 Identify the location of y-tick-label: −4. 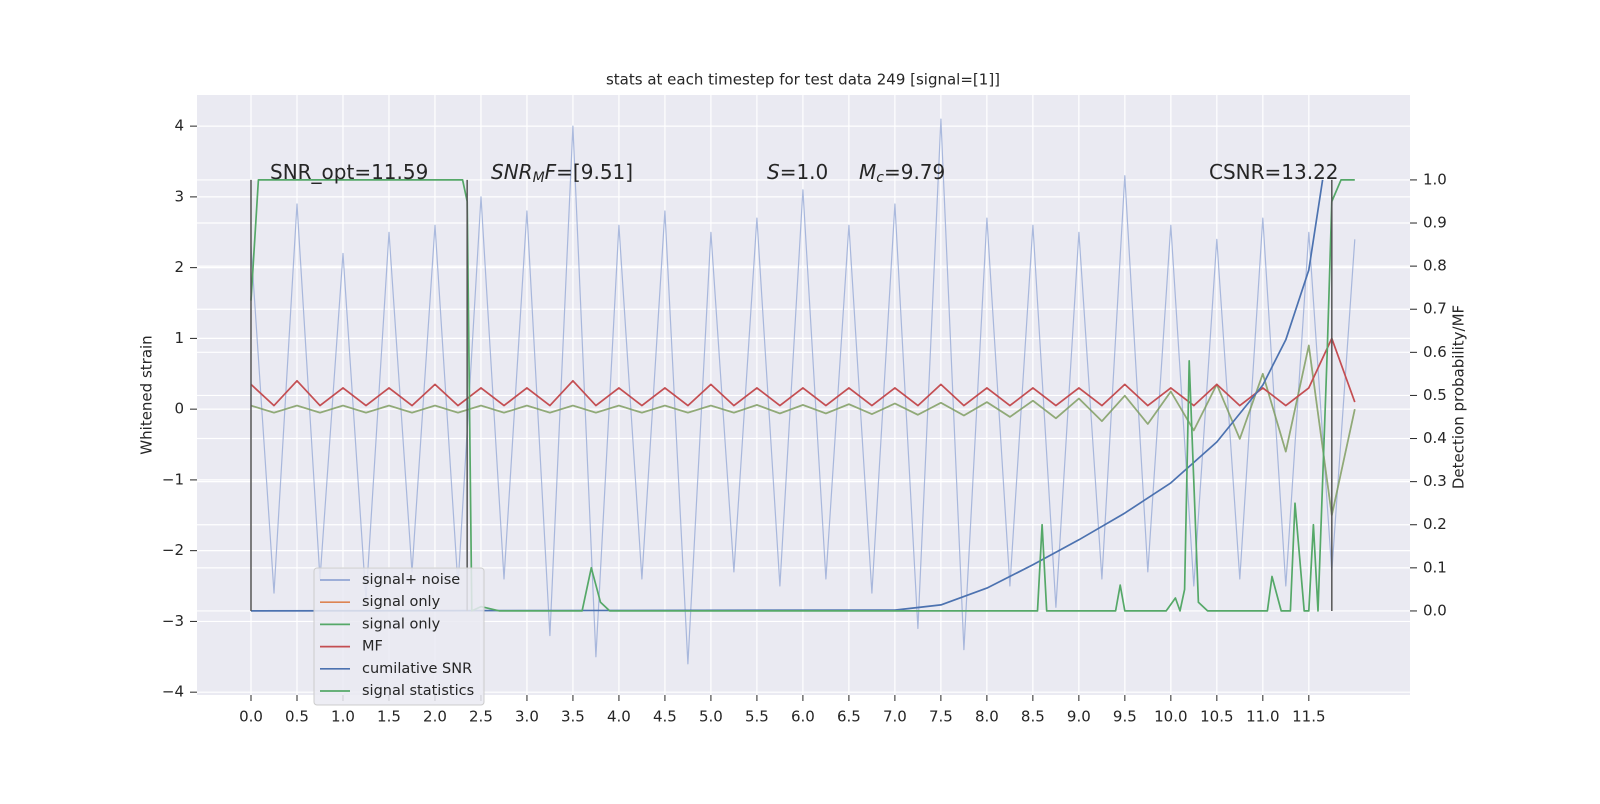
(173, 692).